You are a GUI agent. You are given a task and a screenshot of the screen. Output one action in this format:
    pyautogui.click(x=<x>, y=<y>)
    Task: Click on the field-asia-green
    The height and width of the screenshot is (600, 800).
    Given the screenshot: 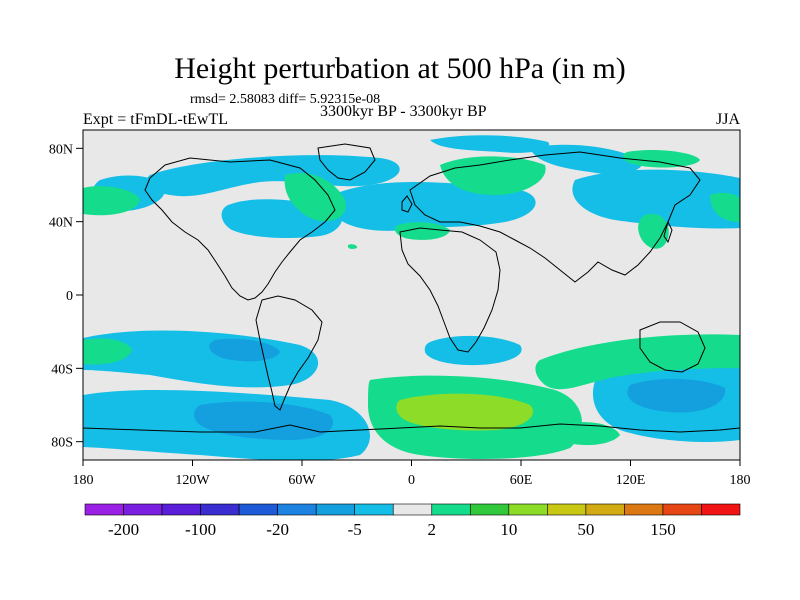 What is the action you would take?
    pyautogui.click(x=661, y=158)
    